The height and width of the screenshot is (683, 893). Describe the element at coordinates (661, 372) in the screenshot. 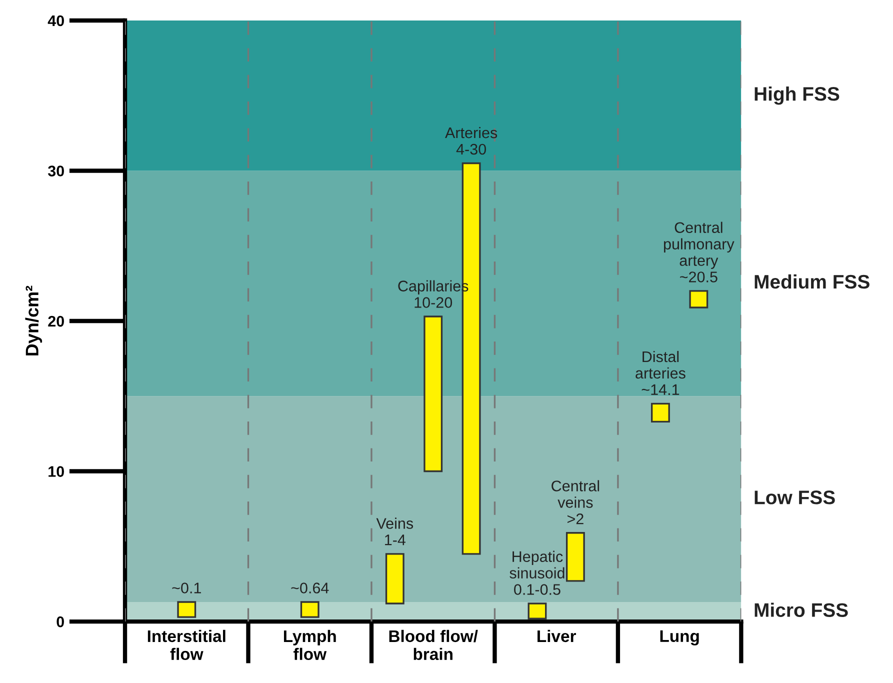

I see `annotation: Distal arteries ~14.1` at that location.